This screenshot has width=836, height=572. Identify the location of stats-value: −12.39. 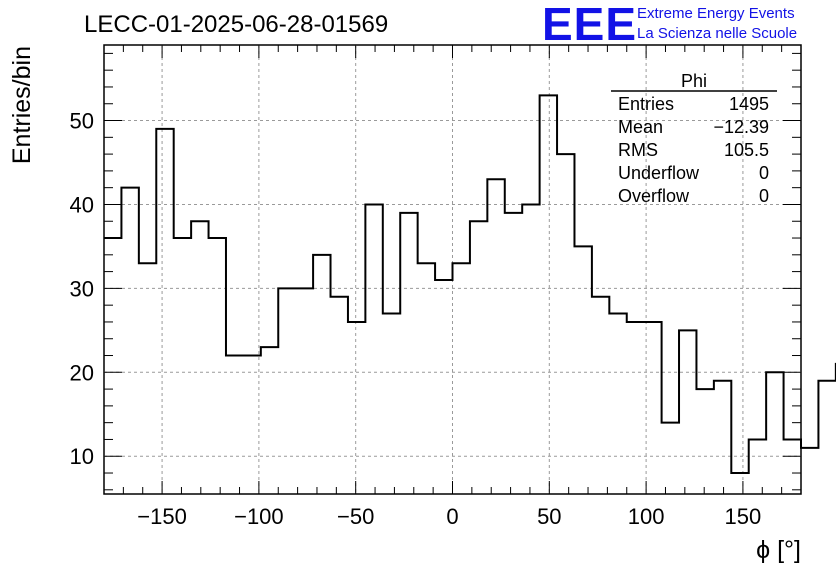
(741, 127).